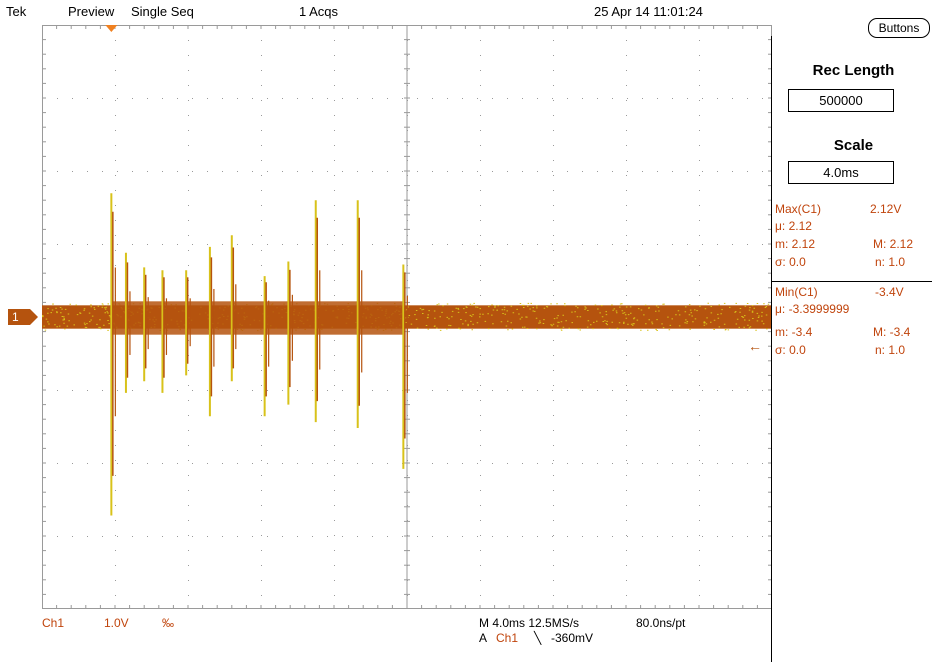 The image size is (932, 662). I want to click on channel-label: Ch1, so click(53, 623).